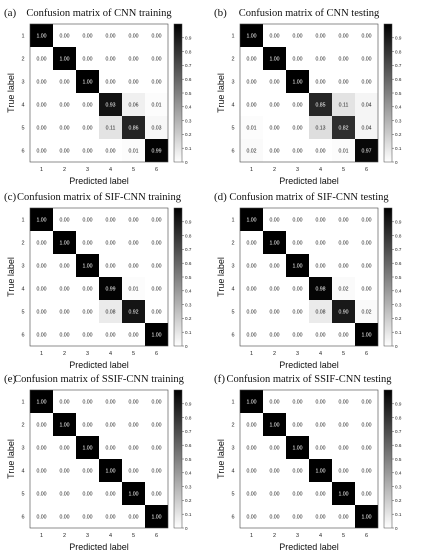 The image size is (424, 555). I want to click on y-axis-label: True label, so click(221, 459).